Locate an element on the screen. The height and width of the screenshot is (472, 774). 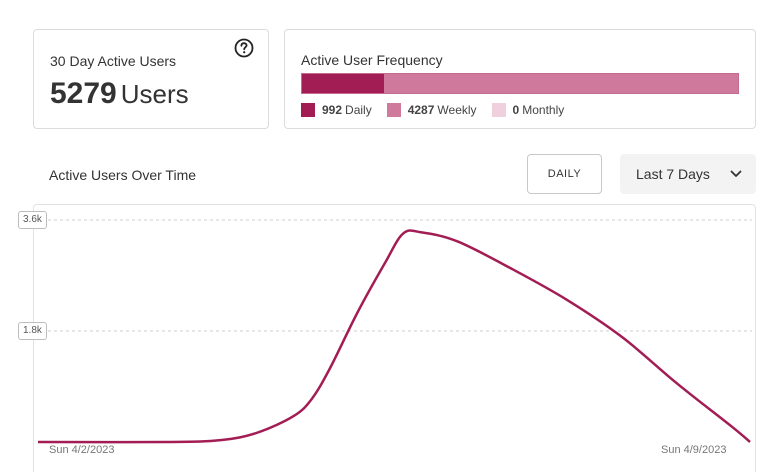
active-users-title: 30 Day Active Users is located at coordinates (113, 61).